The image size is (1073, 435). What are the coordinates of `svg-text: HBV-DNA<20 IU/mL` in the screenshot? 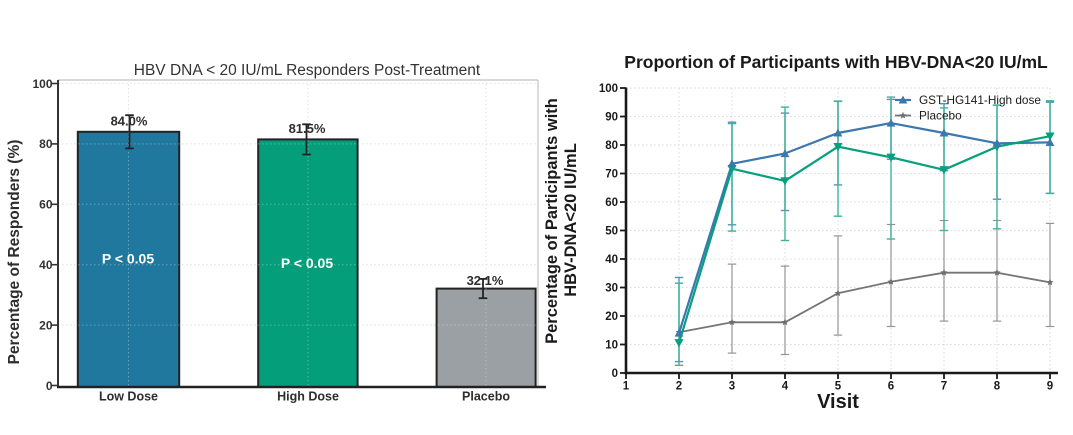 It's located at (571, 220).